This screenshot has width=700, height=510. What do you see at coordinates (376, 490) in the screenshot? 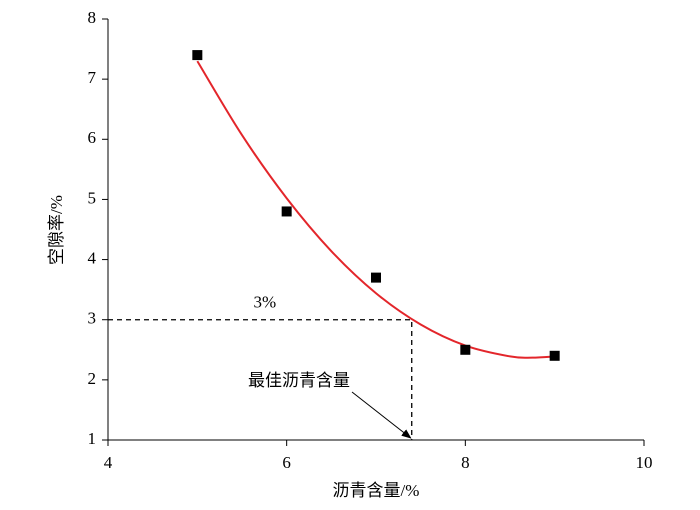
I see `x-axis-label: 沥青含量/%` at bounding box center [376, 490].